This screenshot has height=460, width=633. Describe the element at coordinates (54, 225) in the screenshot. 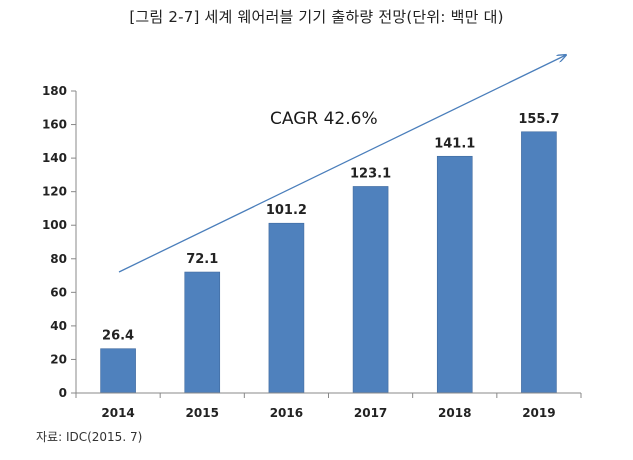

I see `y-tick-label: 100` at that location.